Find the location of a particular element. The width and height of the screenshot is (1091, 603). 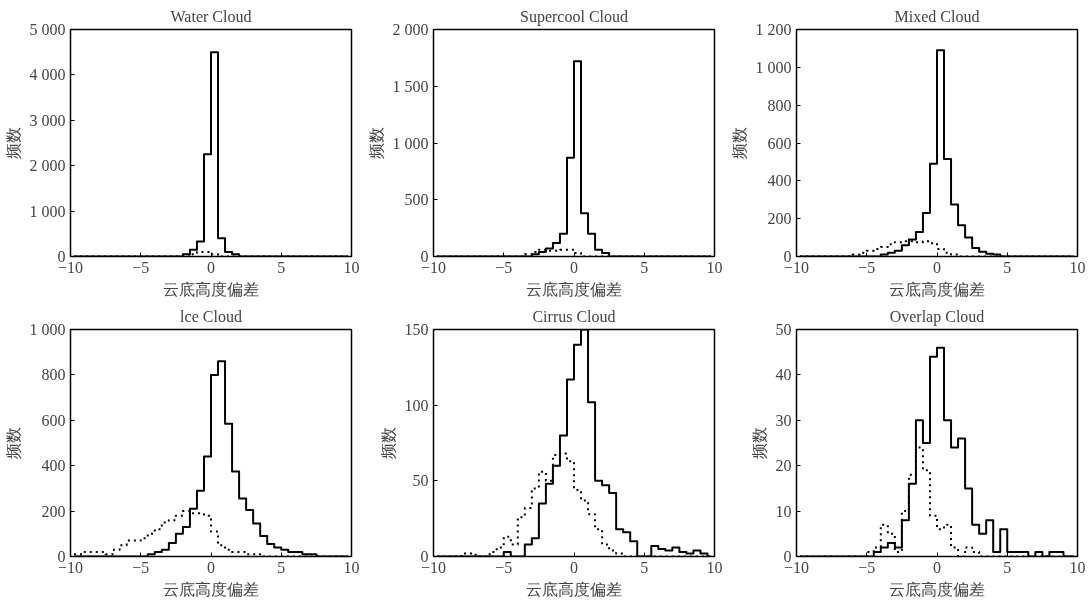

y-tick-label: 1 200 is located at coordinates (773, 29).